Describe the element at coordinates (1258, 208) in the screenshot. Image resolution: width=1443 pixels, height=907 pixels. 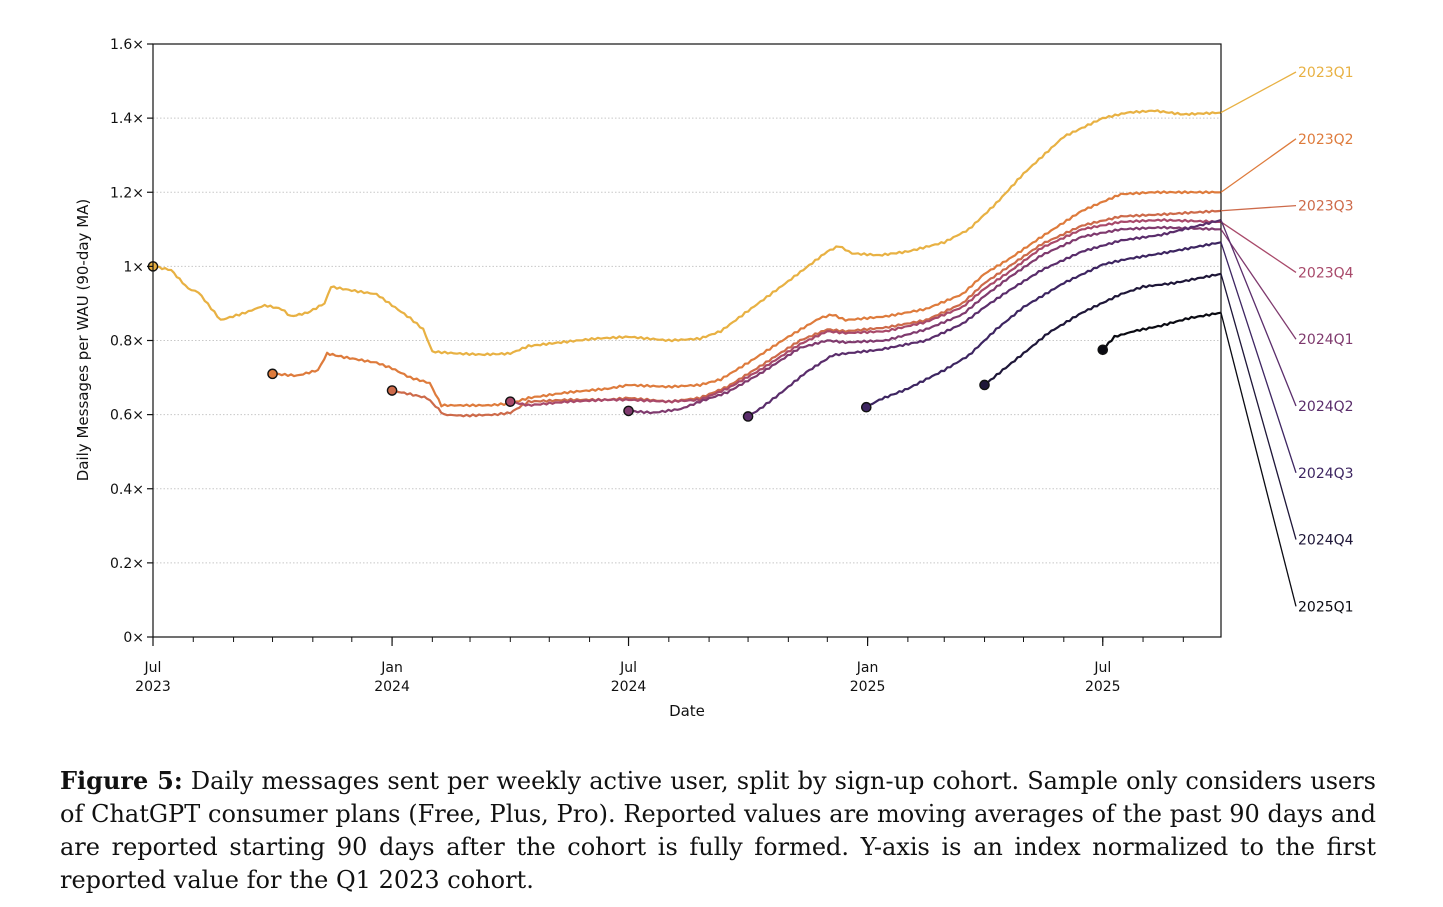
I see `leader-line-2023Q3` at that location.